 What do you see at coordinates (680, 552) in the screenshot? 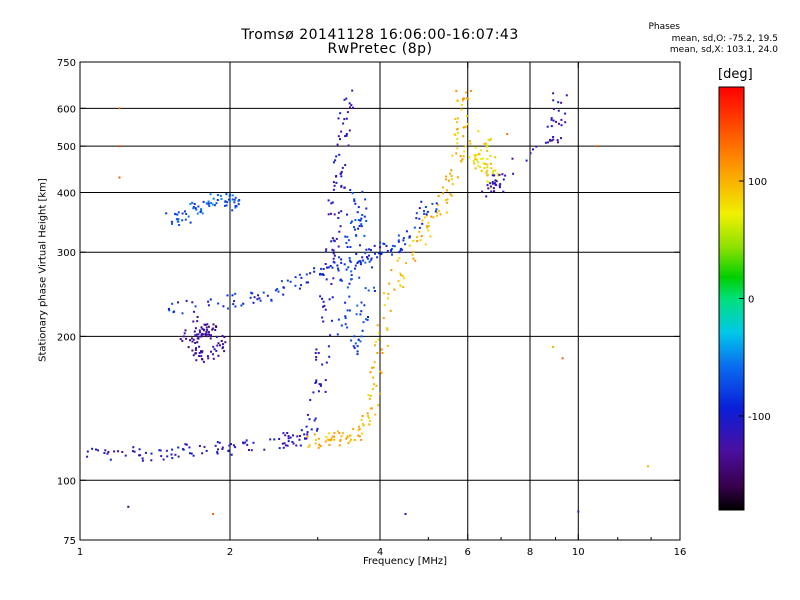
I see `x-tick-label: 16` at bounding box center [680, 552].